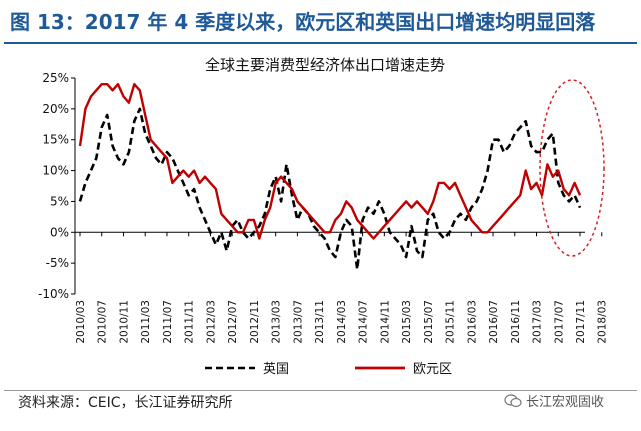 This screenshot has height=431, width=641. What do you see at coordinates (276, 369) in the screenshot?
I see `legend-label: 英国` at bounding box center [276, 369].